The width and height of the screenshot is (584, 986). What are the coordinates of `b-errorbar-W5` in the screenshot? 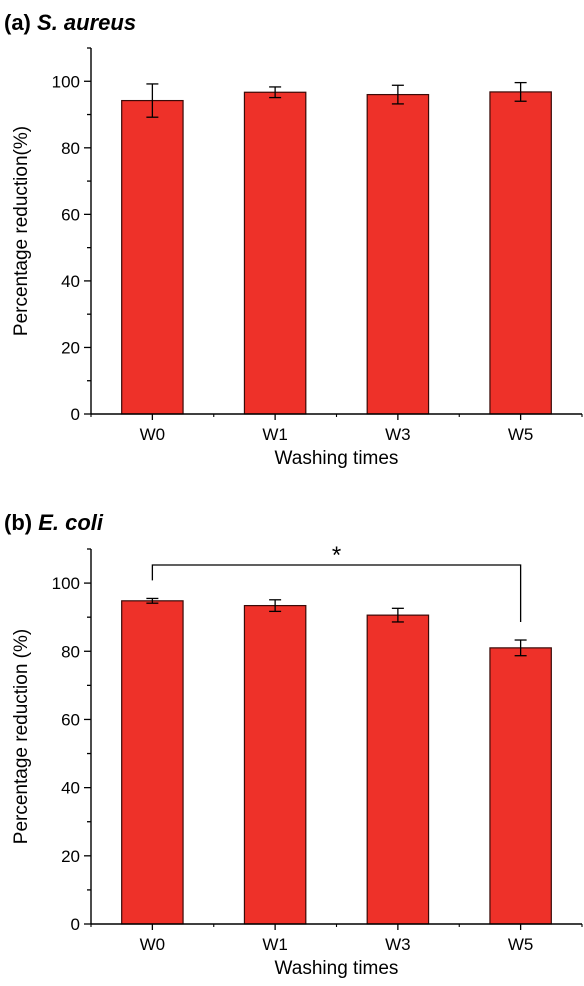 It's located at (520, 648).